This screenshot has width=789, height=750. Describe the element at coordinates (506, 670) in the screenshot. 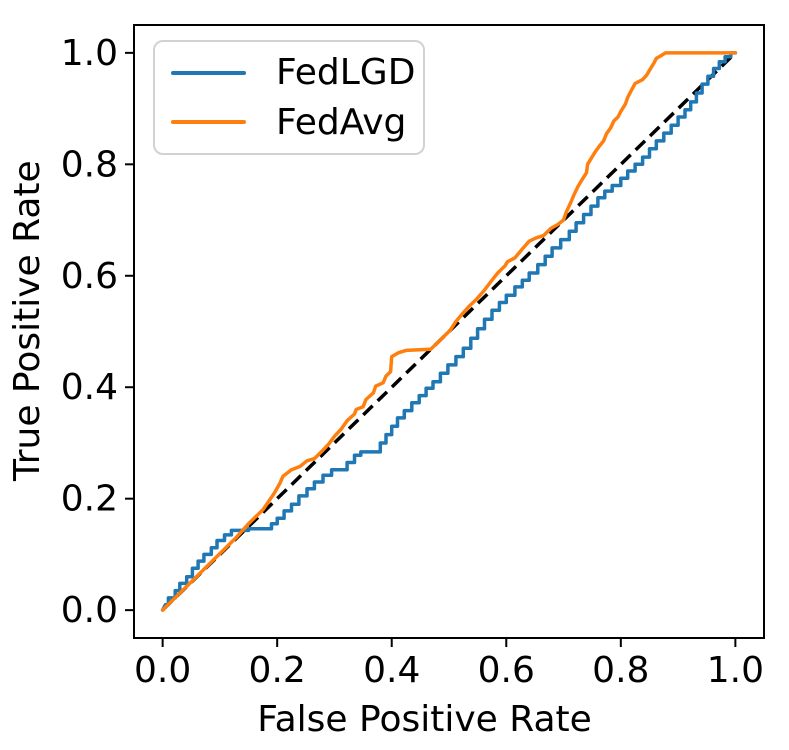

I see `x-tick-label: 0.6` at that location.